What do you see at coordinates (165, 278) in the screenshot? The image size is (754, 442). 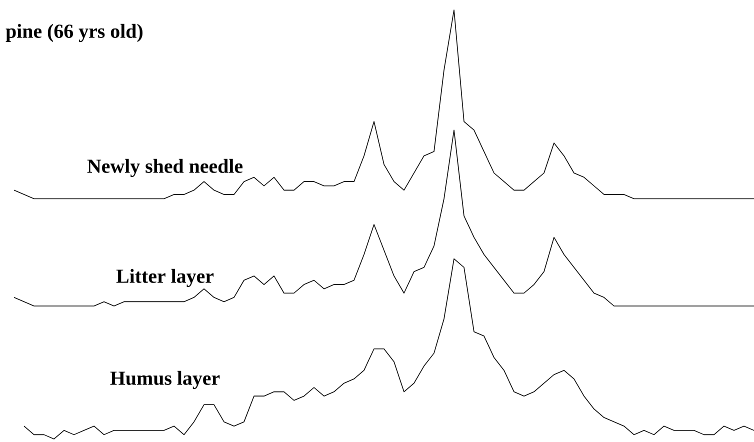 I see `series-label: Litter layer` at bounding box center [165, 278].